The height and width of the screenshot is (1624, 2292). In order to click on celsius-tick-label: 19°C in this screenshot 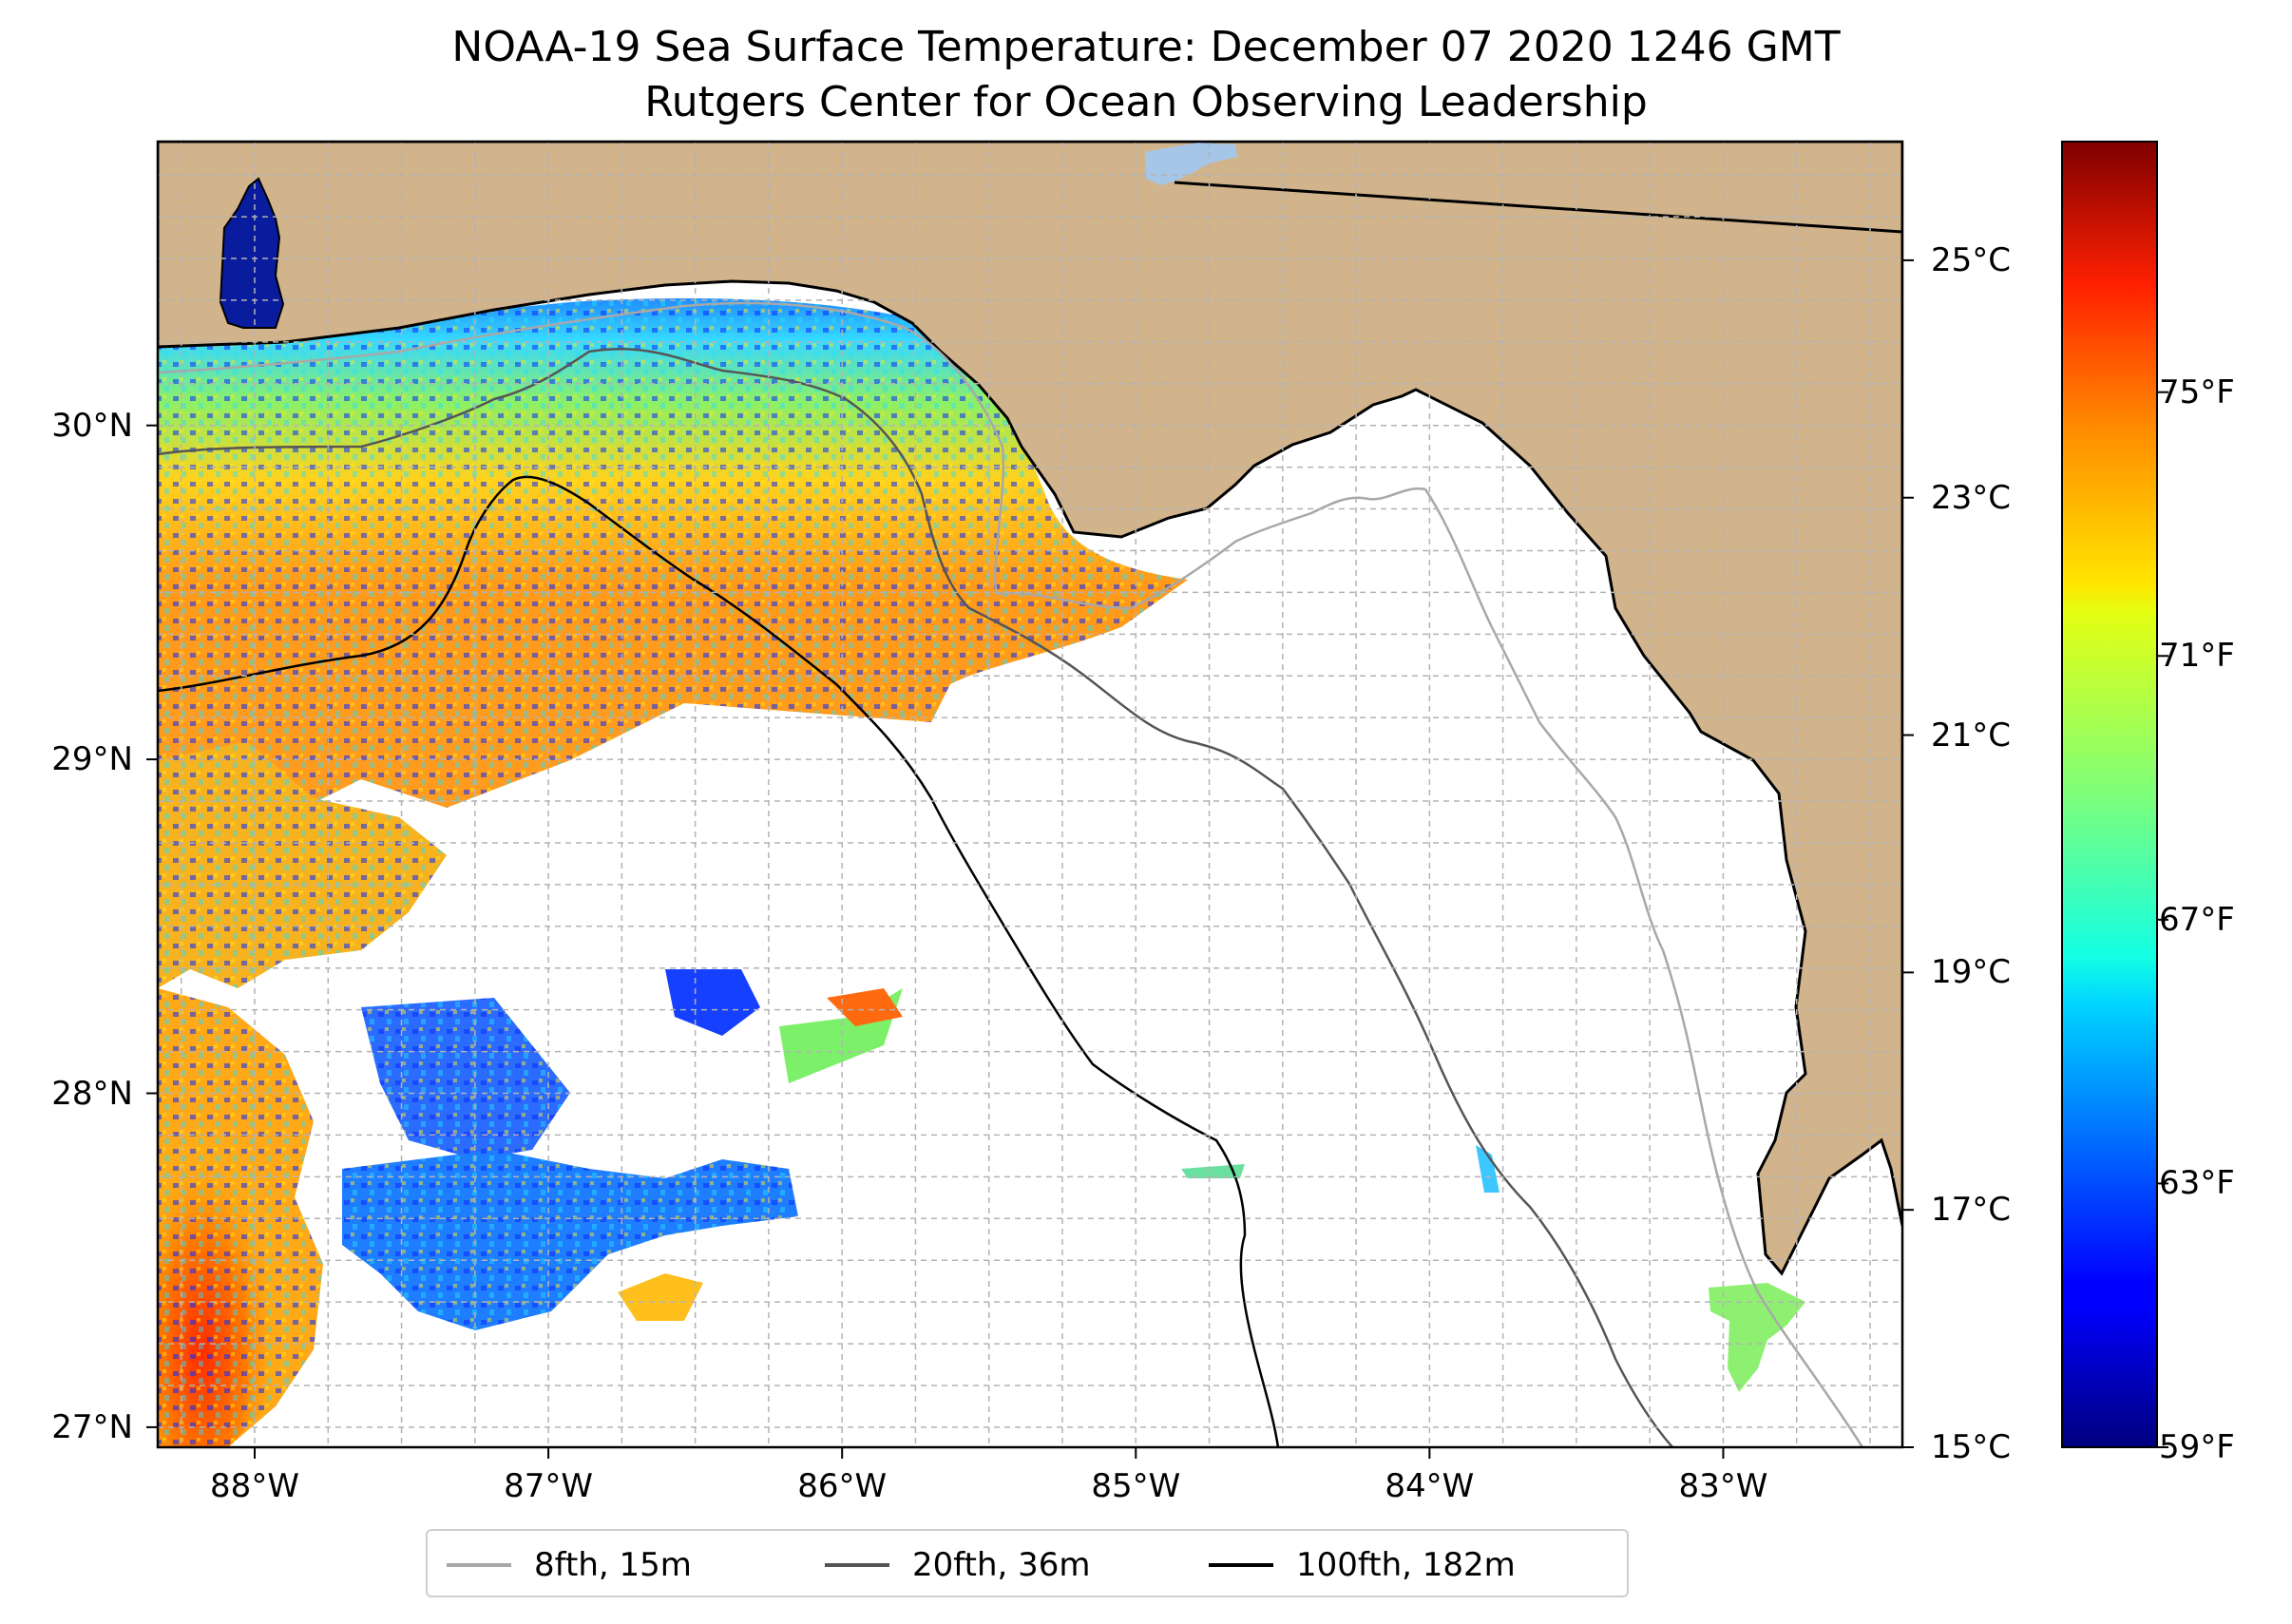, I will do `click(1971, 972)`.